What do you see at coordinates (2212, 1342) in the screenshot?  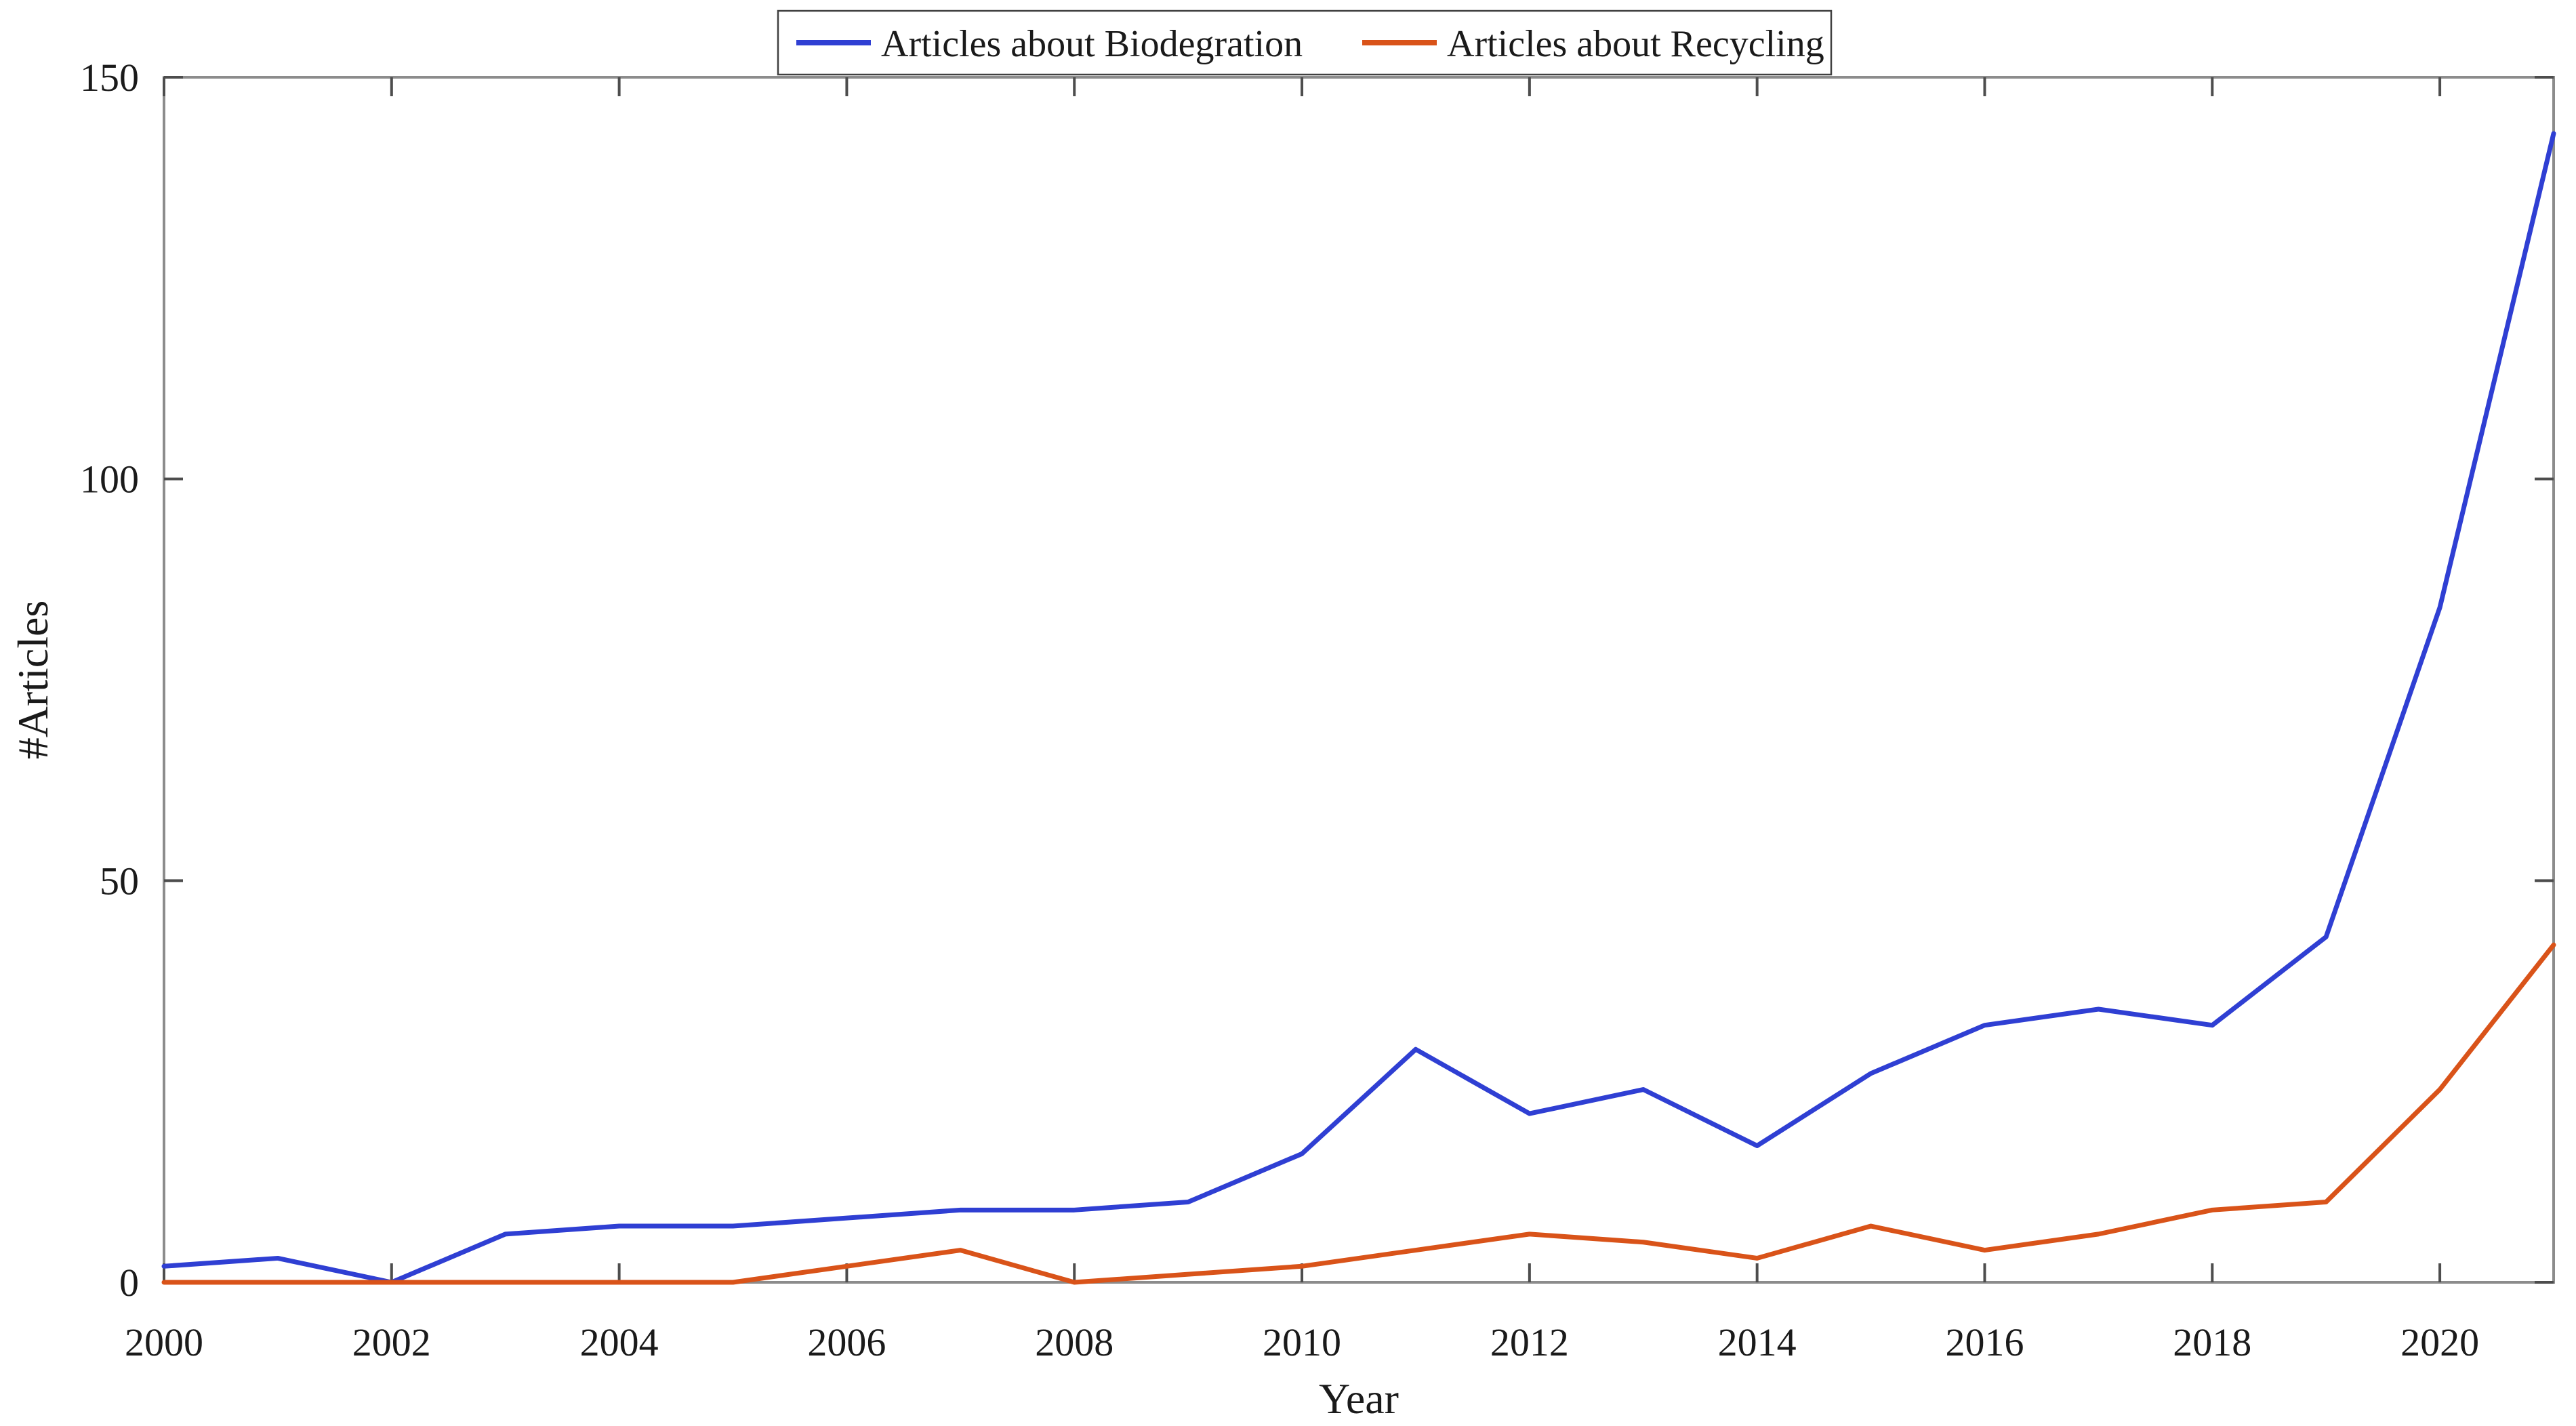 I see `x-tick-label: 2018` at bounding box center [2212, 1342].